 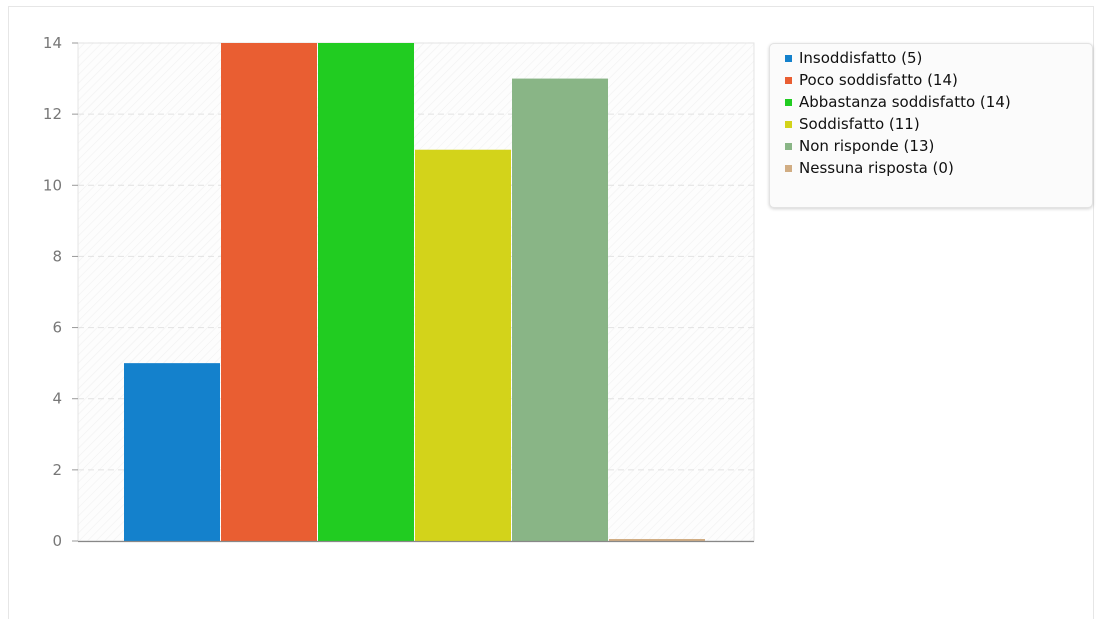 What do you see at coordinates (905, 102) in the screenshot?
I see `legend-label: Abbastanza soddisfatto (14)` at bounding box center [905, 102].